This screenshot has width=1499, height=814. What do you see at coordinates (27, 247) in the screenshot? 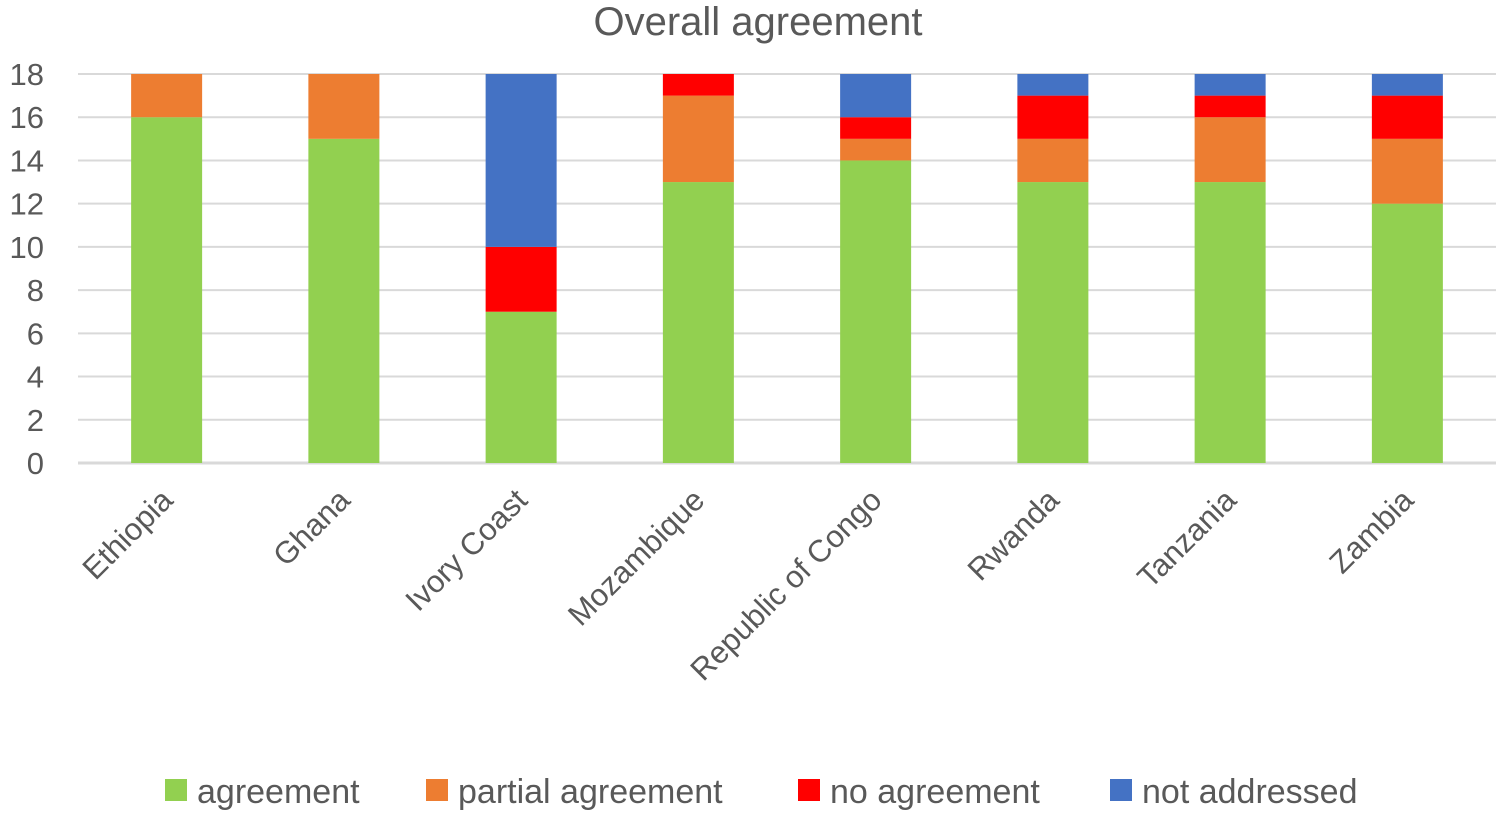
I see `y-tick-label: 10` at bounding box center [27, 247].